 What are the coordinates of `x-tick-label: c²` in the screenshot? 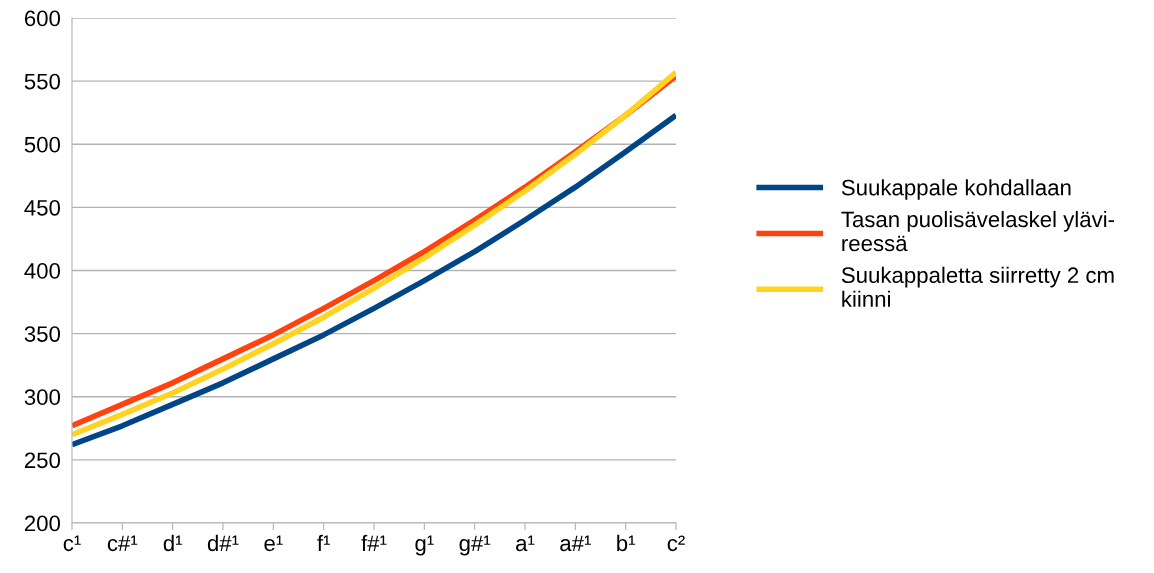 It's located at (676, 543).